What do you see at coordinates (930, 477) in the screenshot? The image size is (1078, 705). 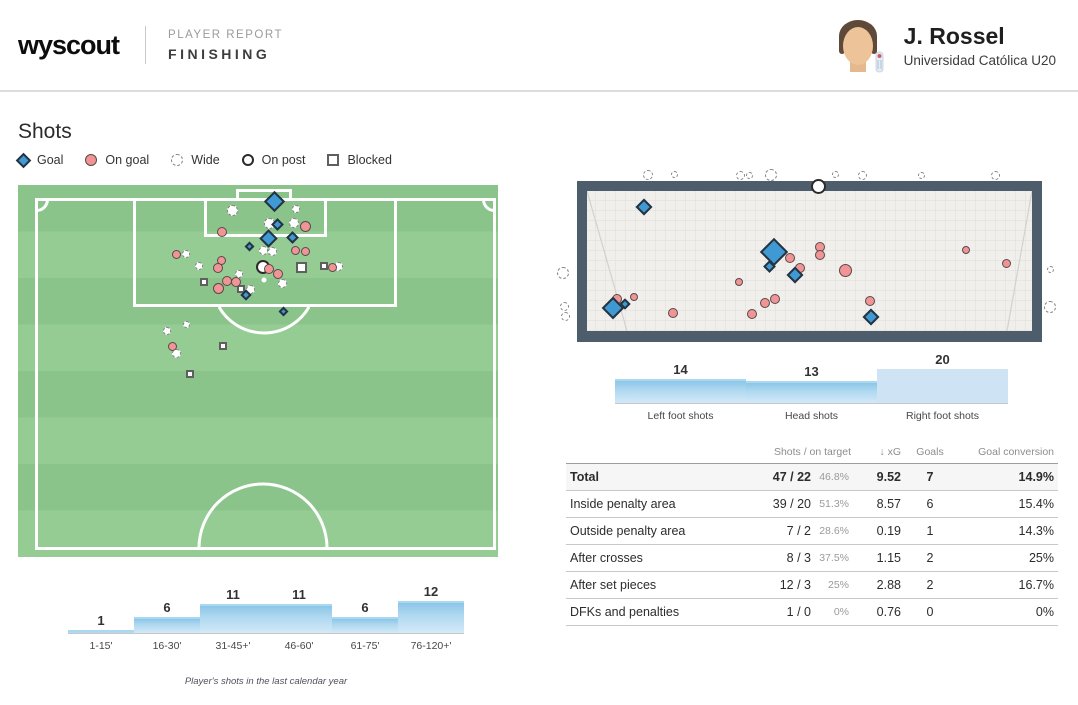 I see `table-cell-goals: 7` at bounding box center [930, 477].